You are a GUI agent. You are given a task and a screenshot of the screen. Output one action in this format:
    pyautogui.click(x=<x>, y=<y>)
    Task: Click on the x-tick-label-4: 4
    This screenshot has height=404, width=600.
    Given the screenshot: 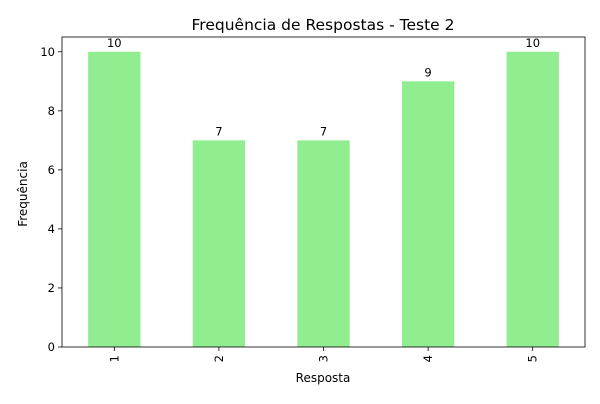 What is the action you would take?
    pyautogui.click(x=428, y=358)
    